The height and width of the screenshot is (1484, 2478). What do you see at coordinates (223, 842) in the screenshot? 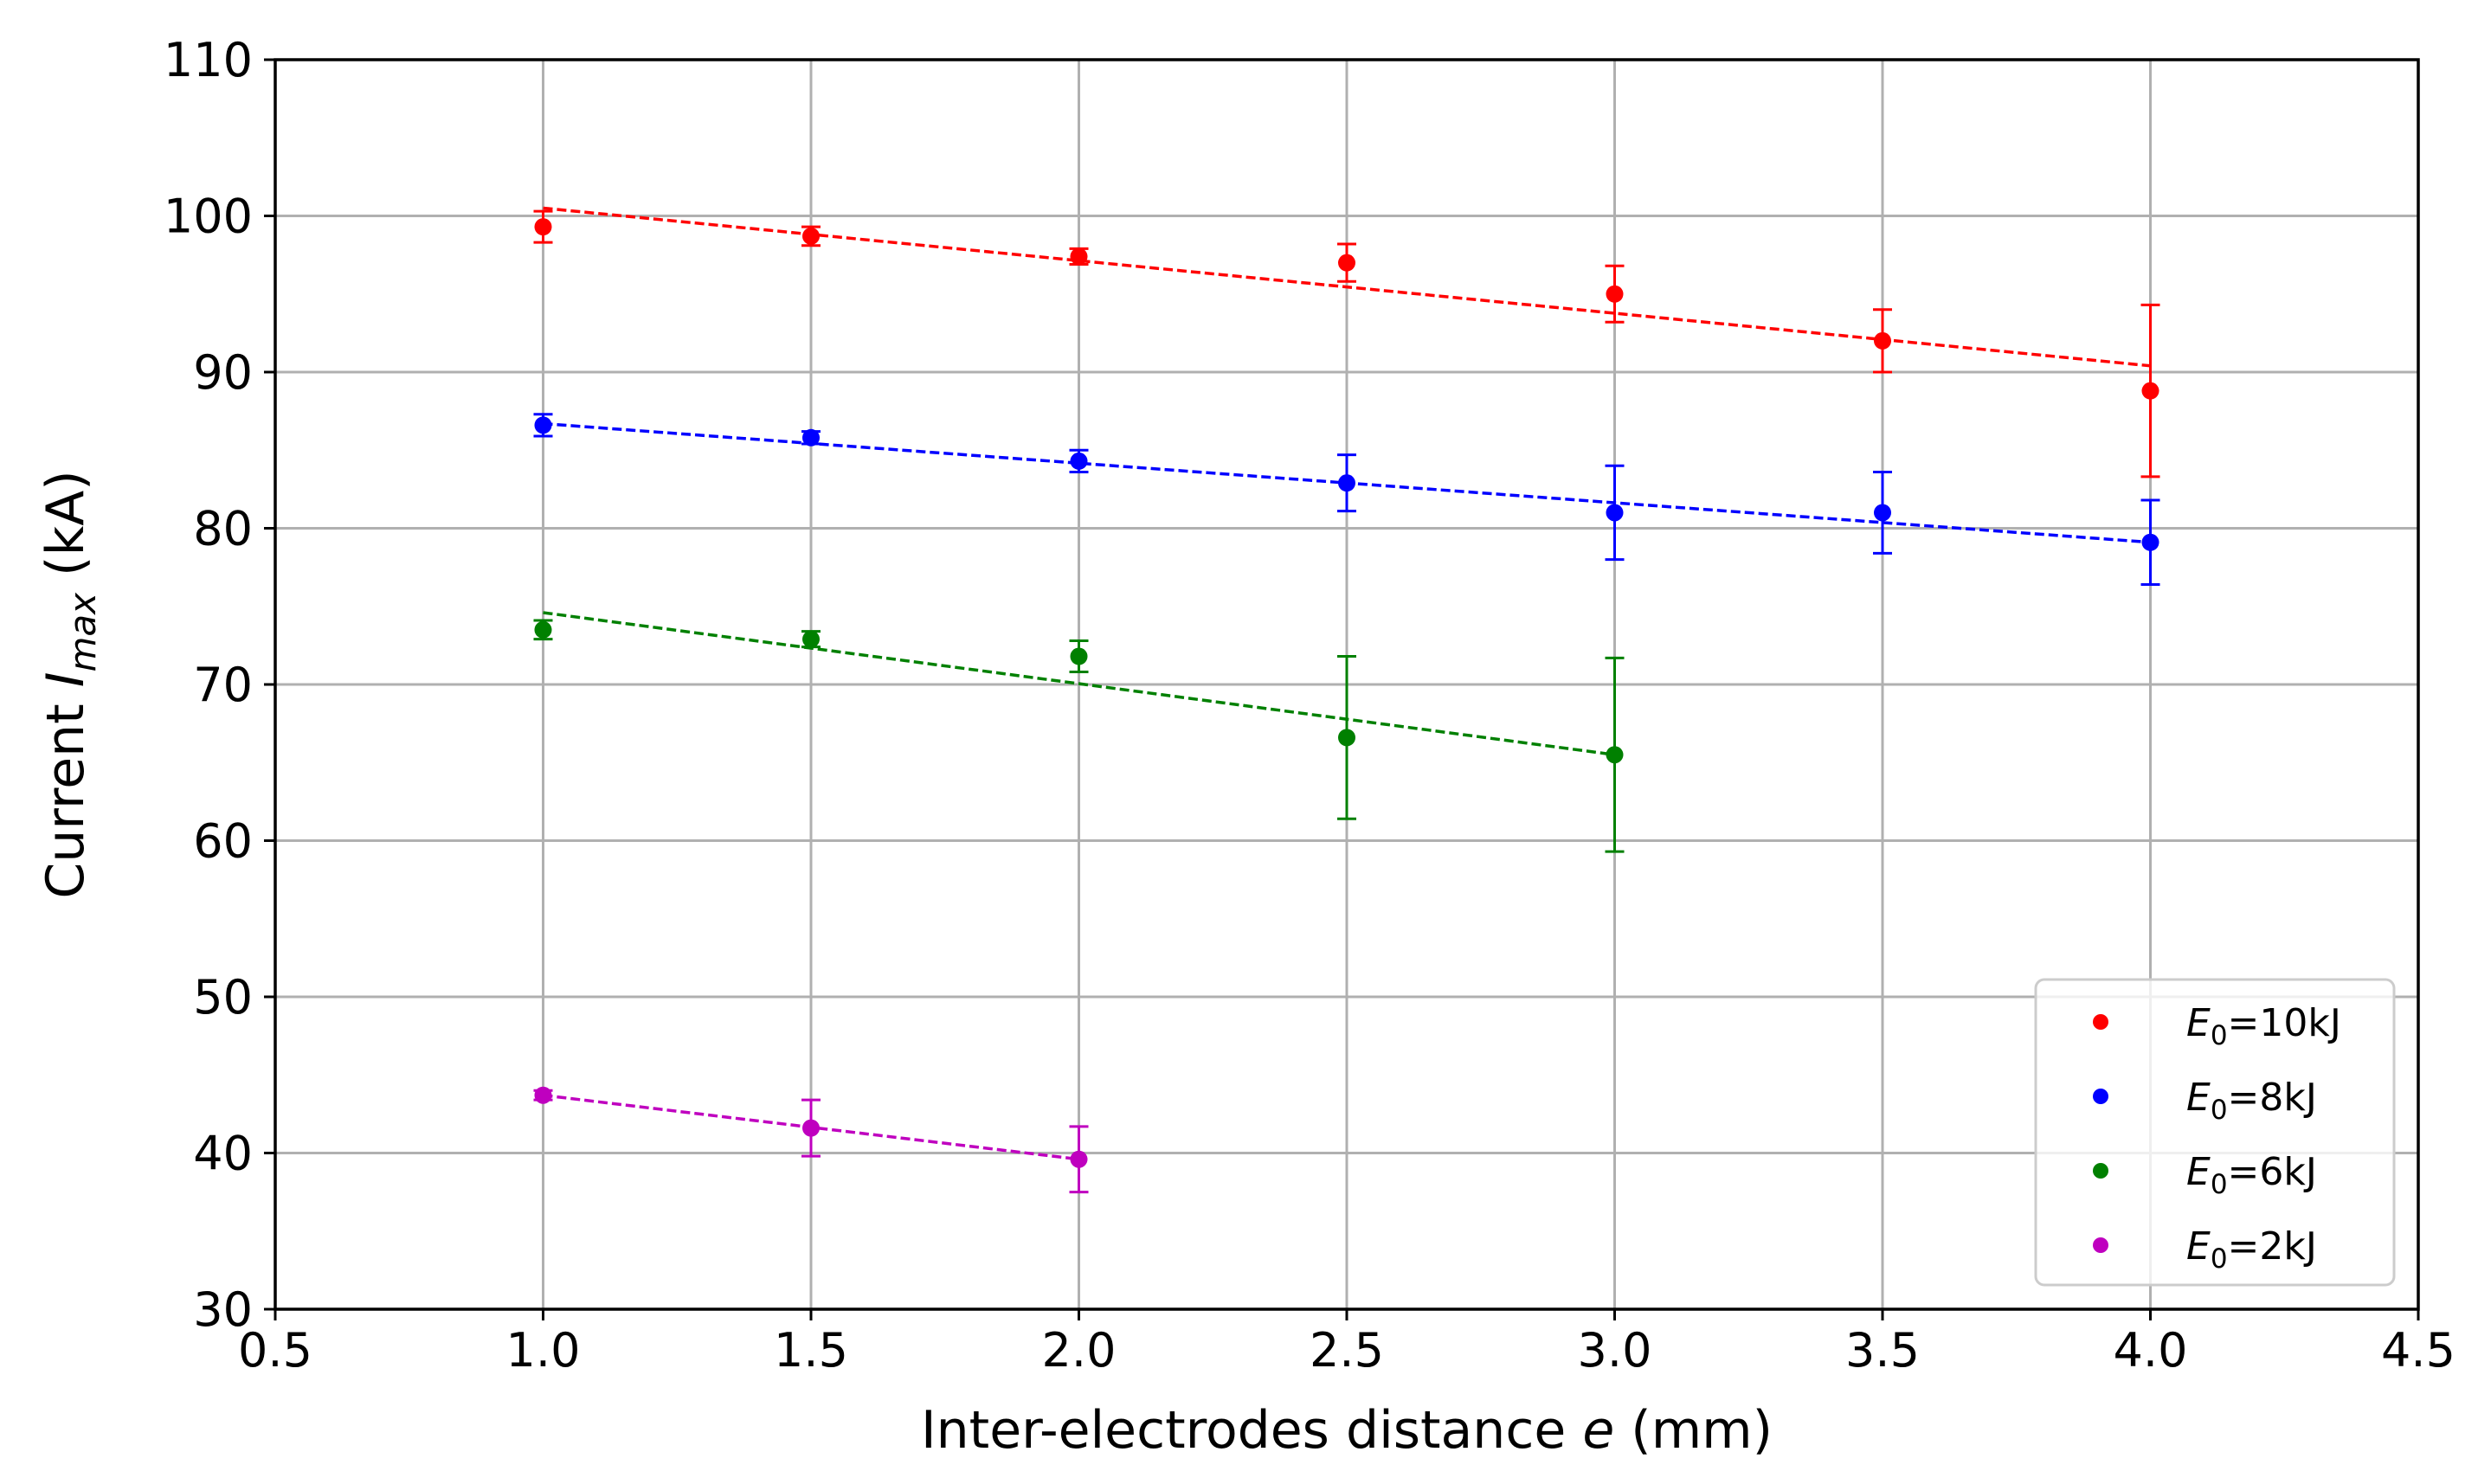
I see `y-tick-label: 60` at bounding box center [223, 842].